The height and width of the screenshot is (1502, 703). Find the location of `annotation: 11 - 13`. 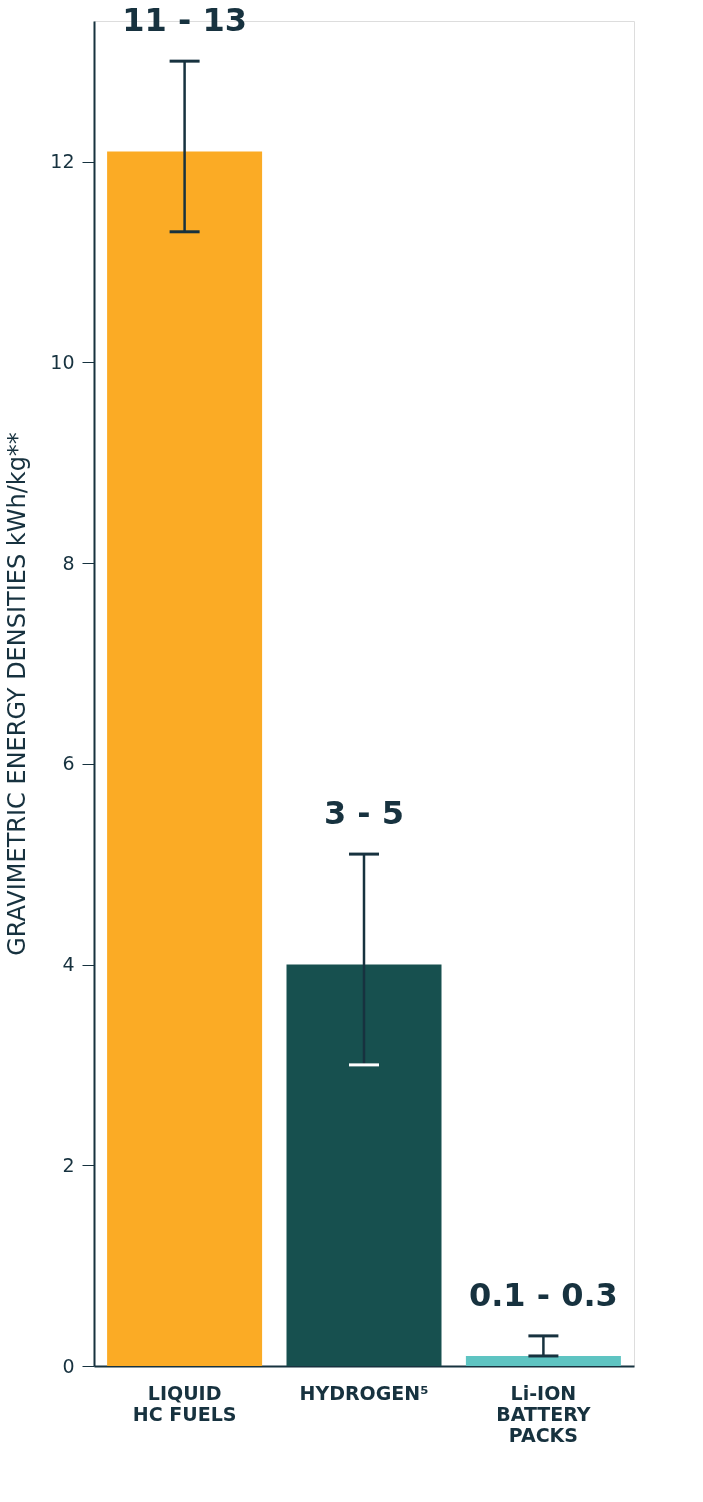

annotation: 11 - 13 is located at coordinates (184, 20).